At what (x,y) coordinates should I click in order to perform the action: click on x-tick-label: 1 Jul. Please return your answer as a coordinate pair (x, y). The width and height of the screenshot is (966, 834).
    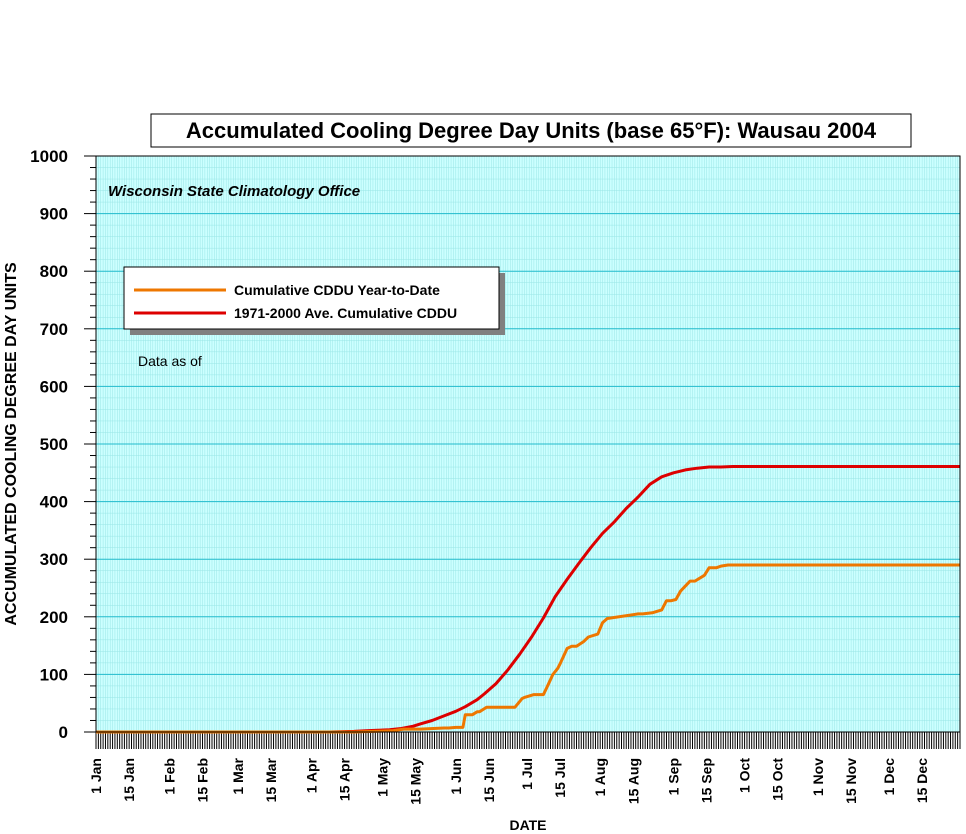
    Looking at the image, I should click on (527, 774).